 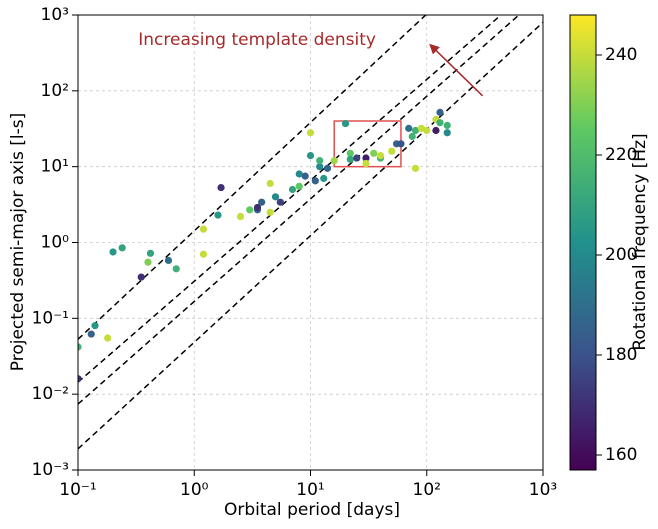 I want to click on x-axis-label: Orbital period [days], so click(x=312, y=510).